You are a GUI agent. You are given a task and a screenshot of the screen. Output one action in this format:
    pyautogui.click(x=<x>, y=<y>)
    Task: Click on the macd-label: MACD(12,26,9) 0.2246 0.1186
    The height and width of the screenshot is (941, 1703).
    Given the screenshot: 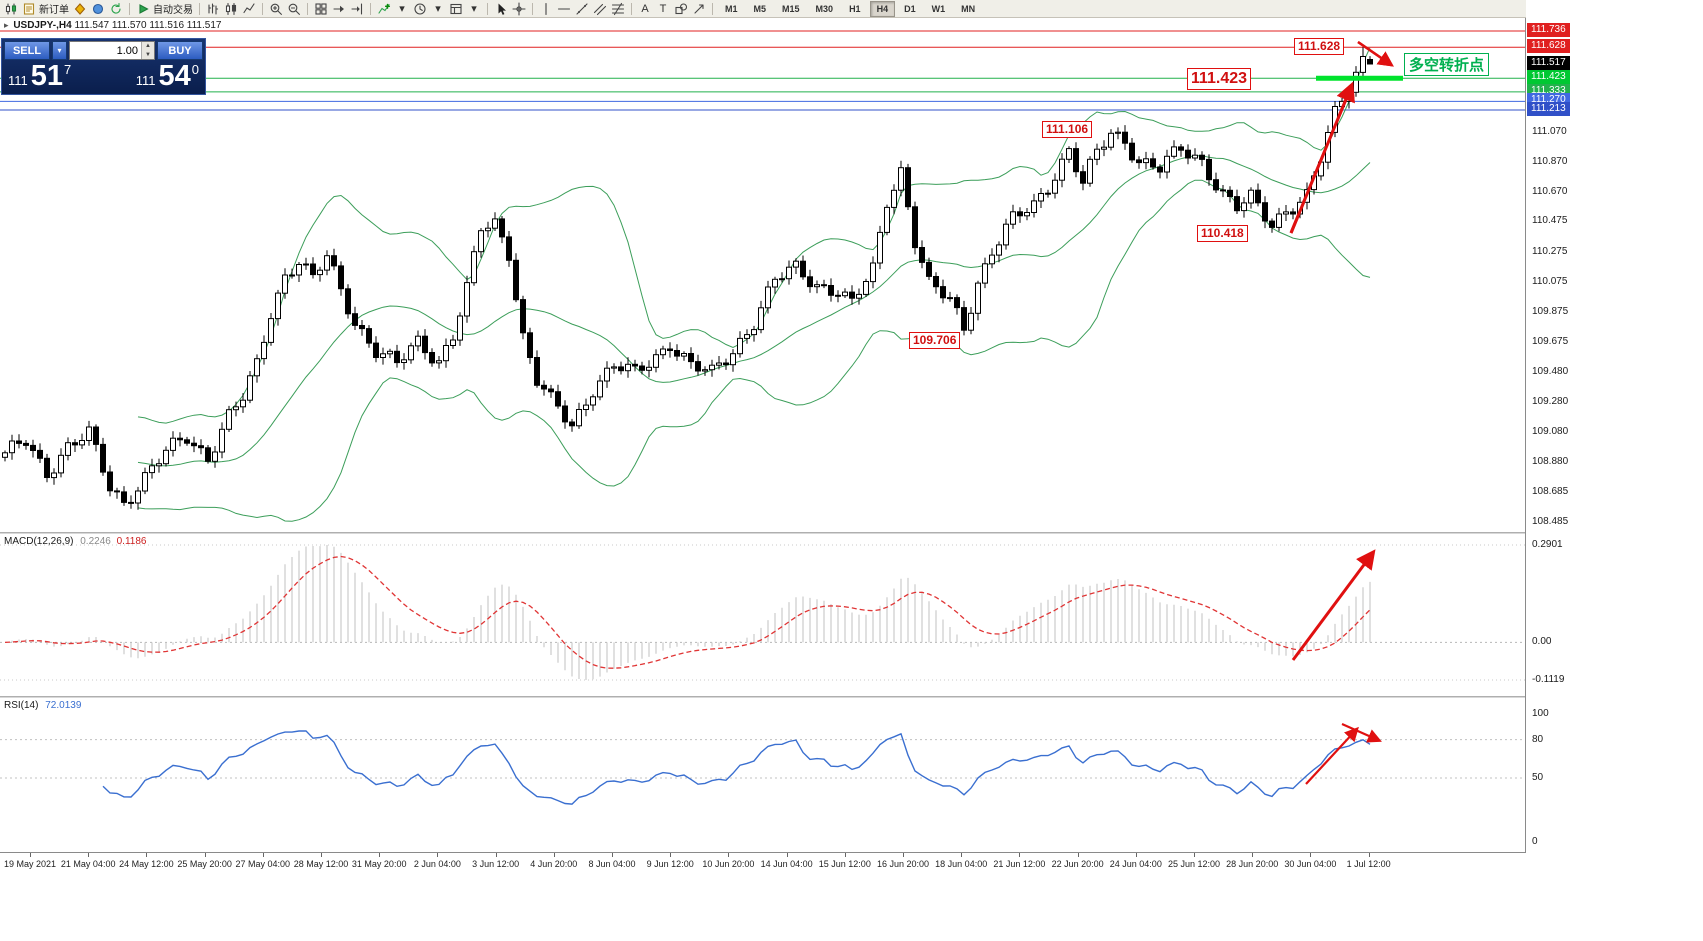 What is the action you would take?
    pyautogui.click(x=75, y=541)
    